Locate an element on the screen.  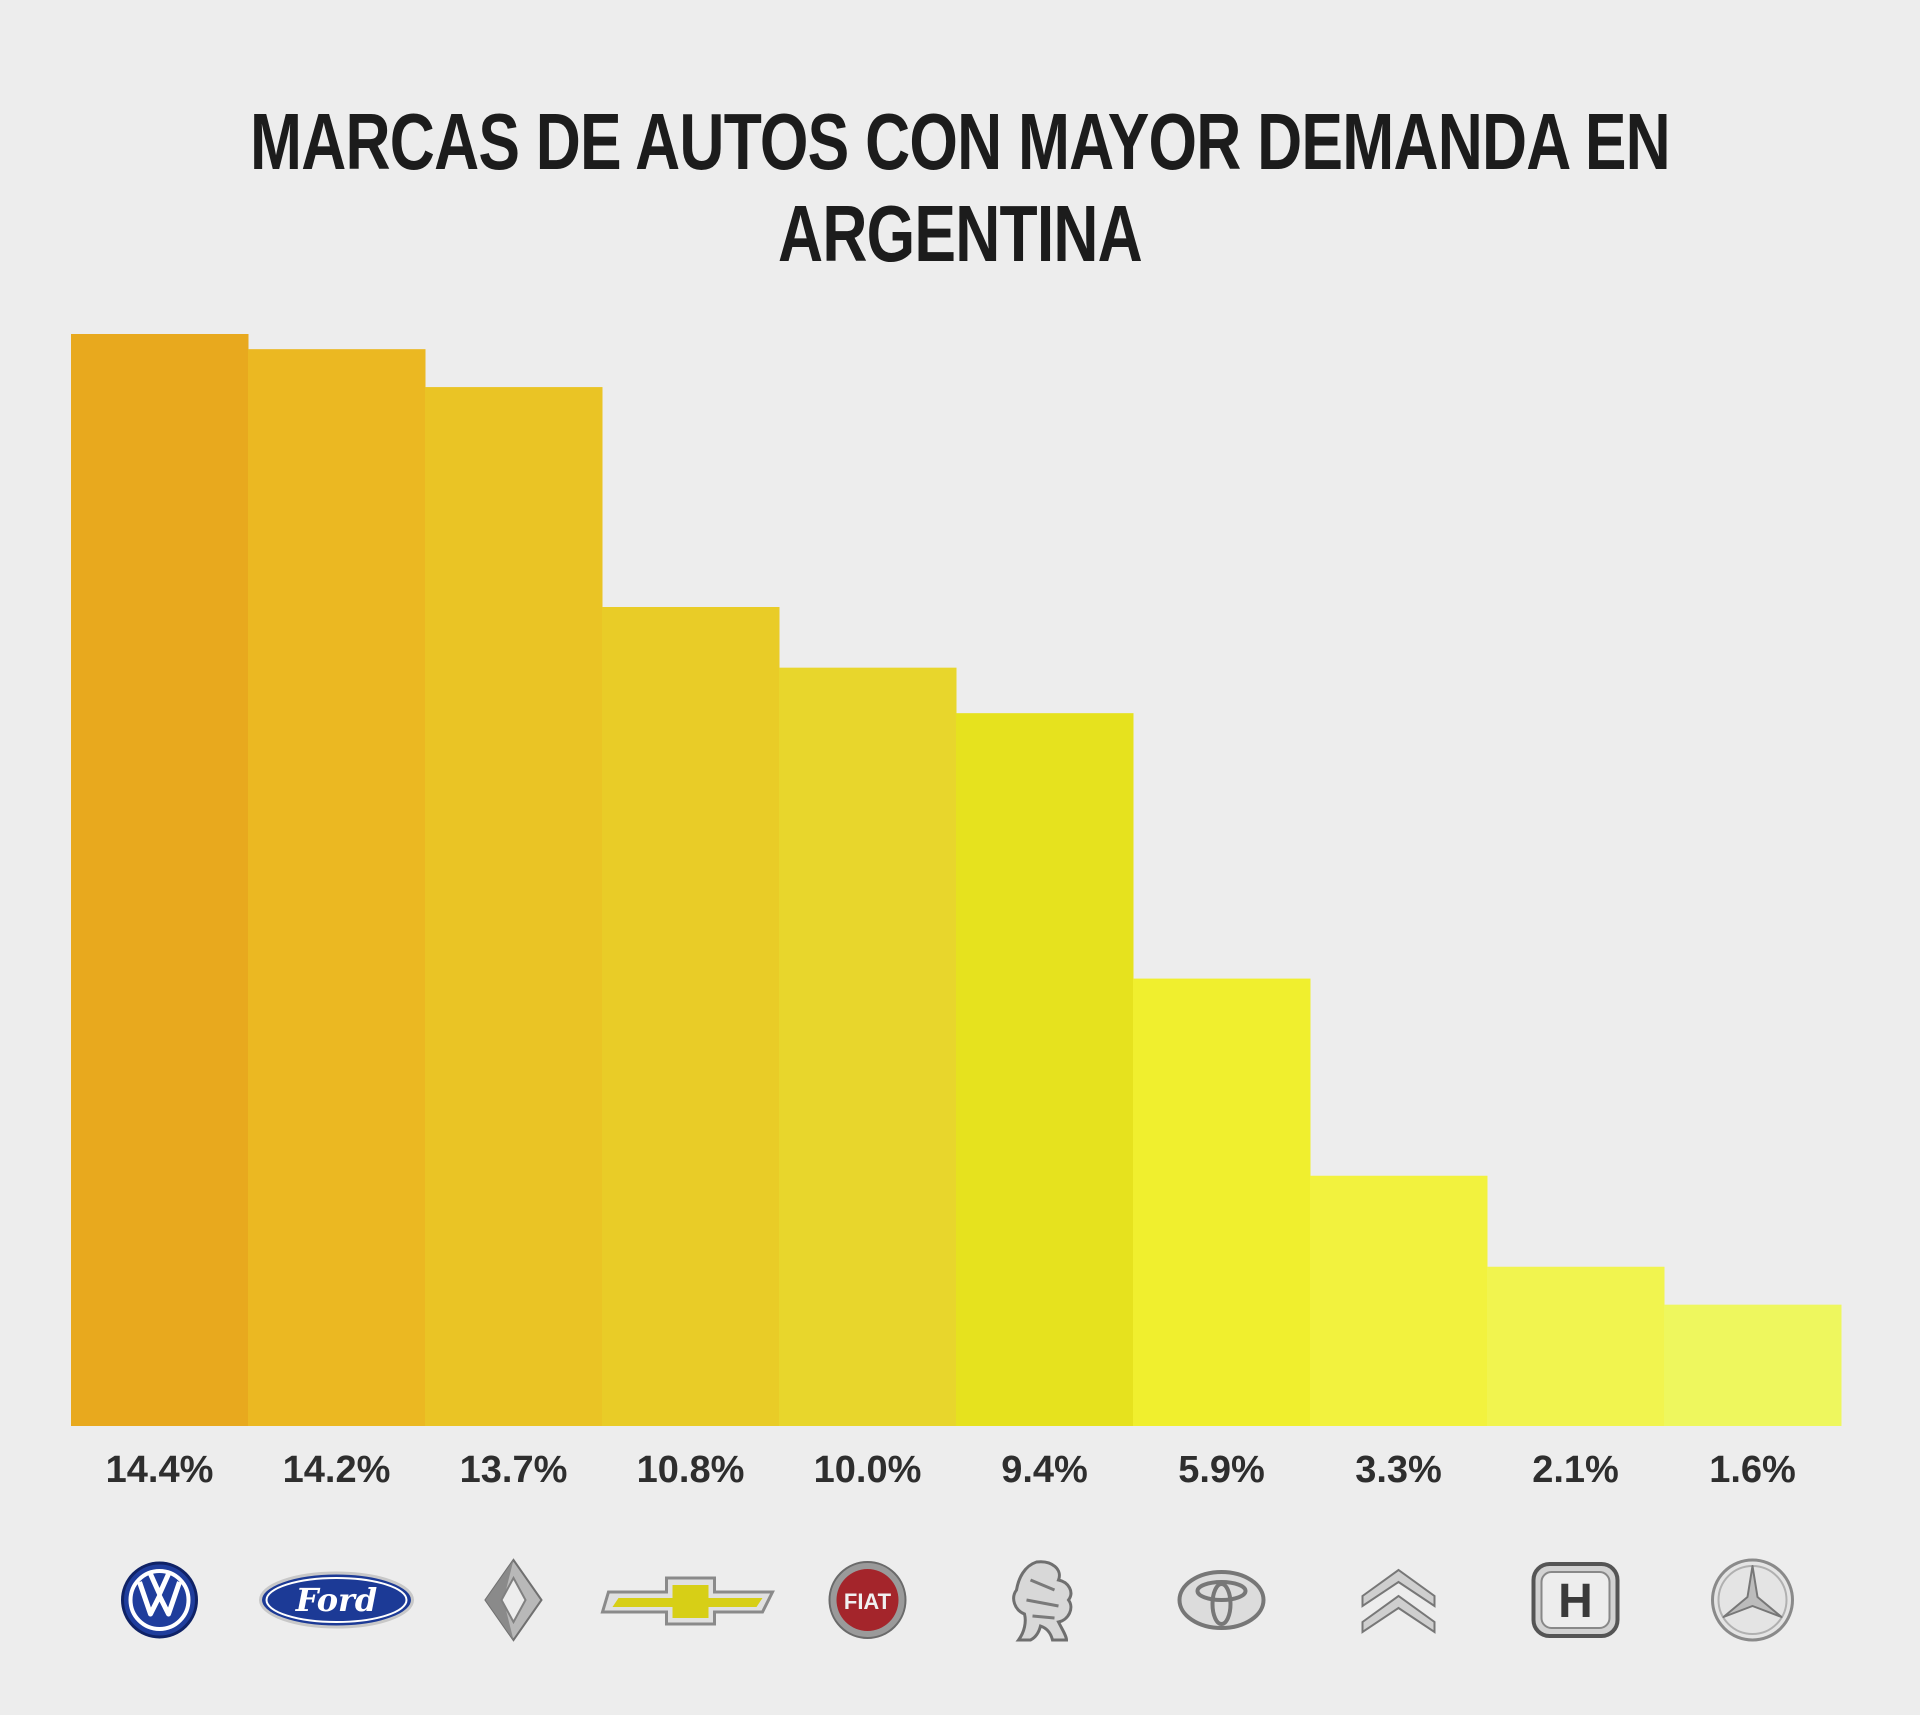
volkswagen-logo-icon is located at coordinates (159, 1600).